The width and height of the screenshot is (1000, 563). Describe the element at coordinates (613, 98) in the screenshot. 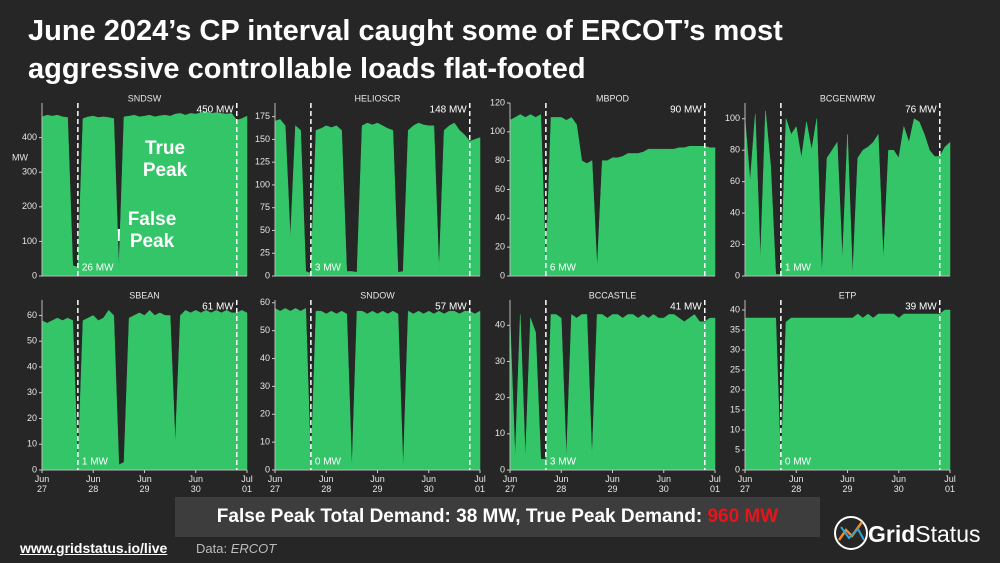

I see `panel-title: MBPOD` at that location.